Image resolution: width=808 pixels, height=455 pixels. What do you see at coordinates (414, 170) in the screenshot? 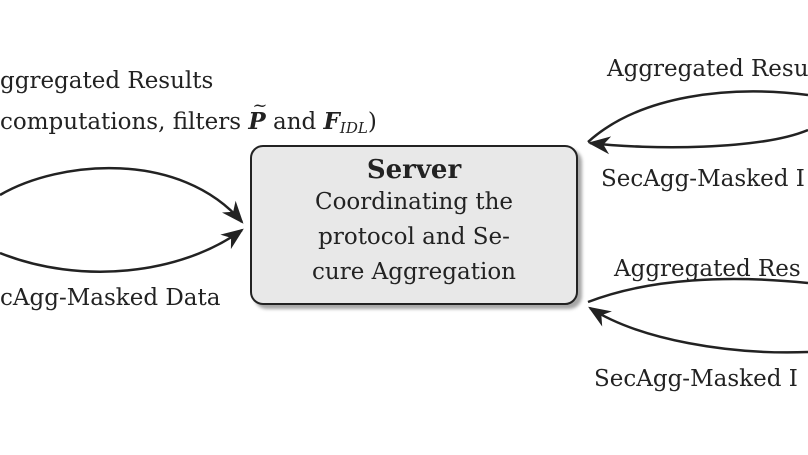
I see `server-title: Server` at bounding box center [414, 170].